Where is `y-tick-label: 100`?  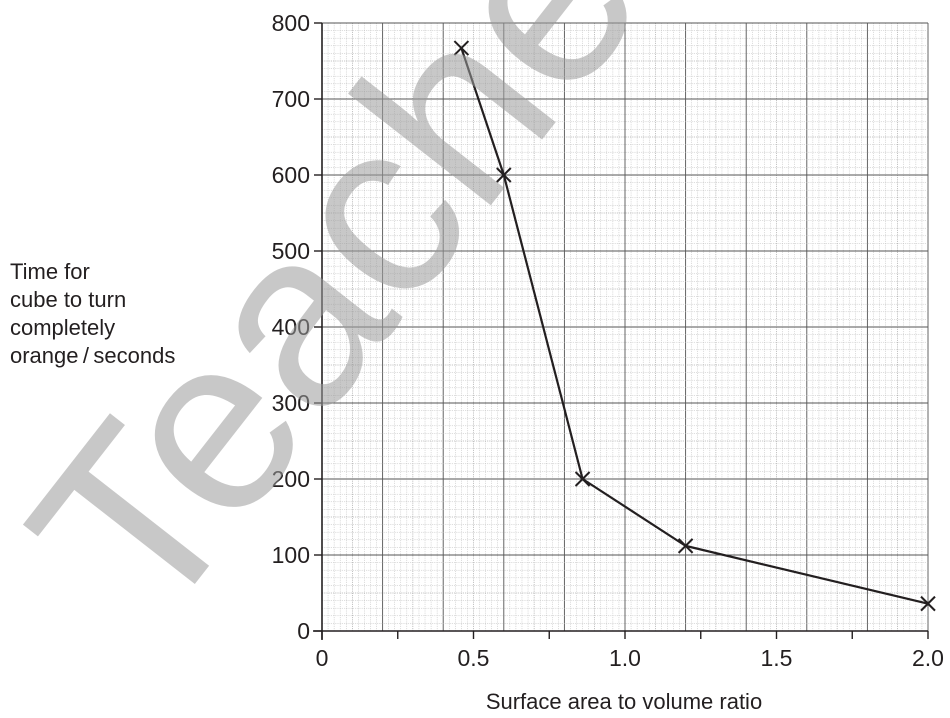
y-tick-label: 100 is located at coordinates (291, 555).